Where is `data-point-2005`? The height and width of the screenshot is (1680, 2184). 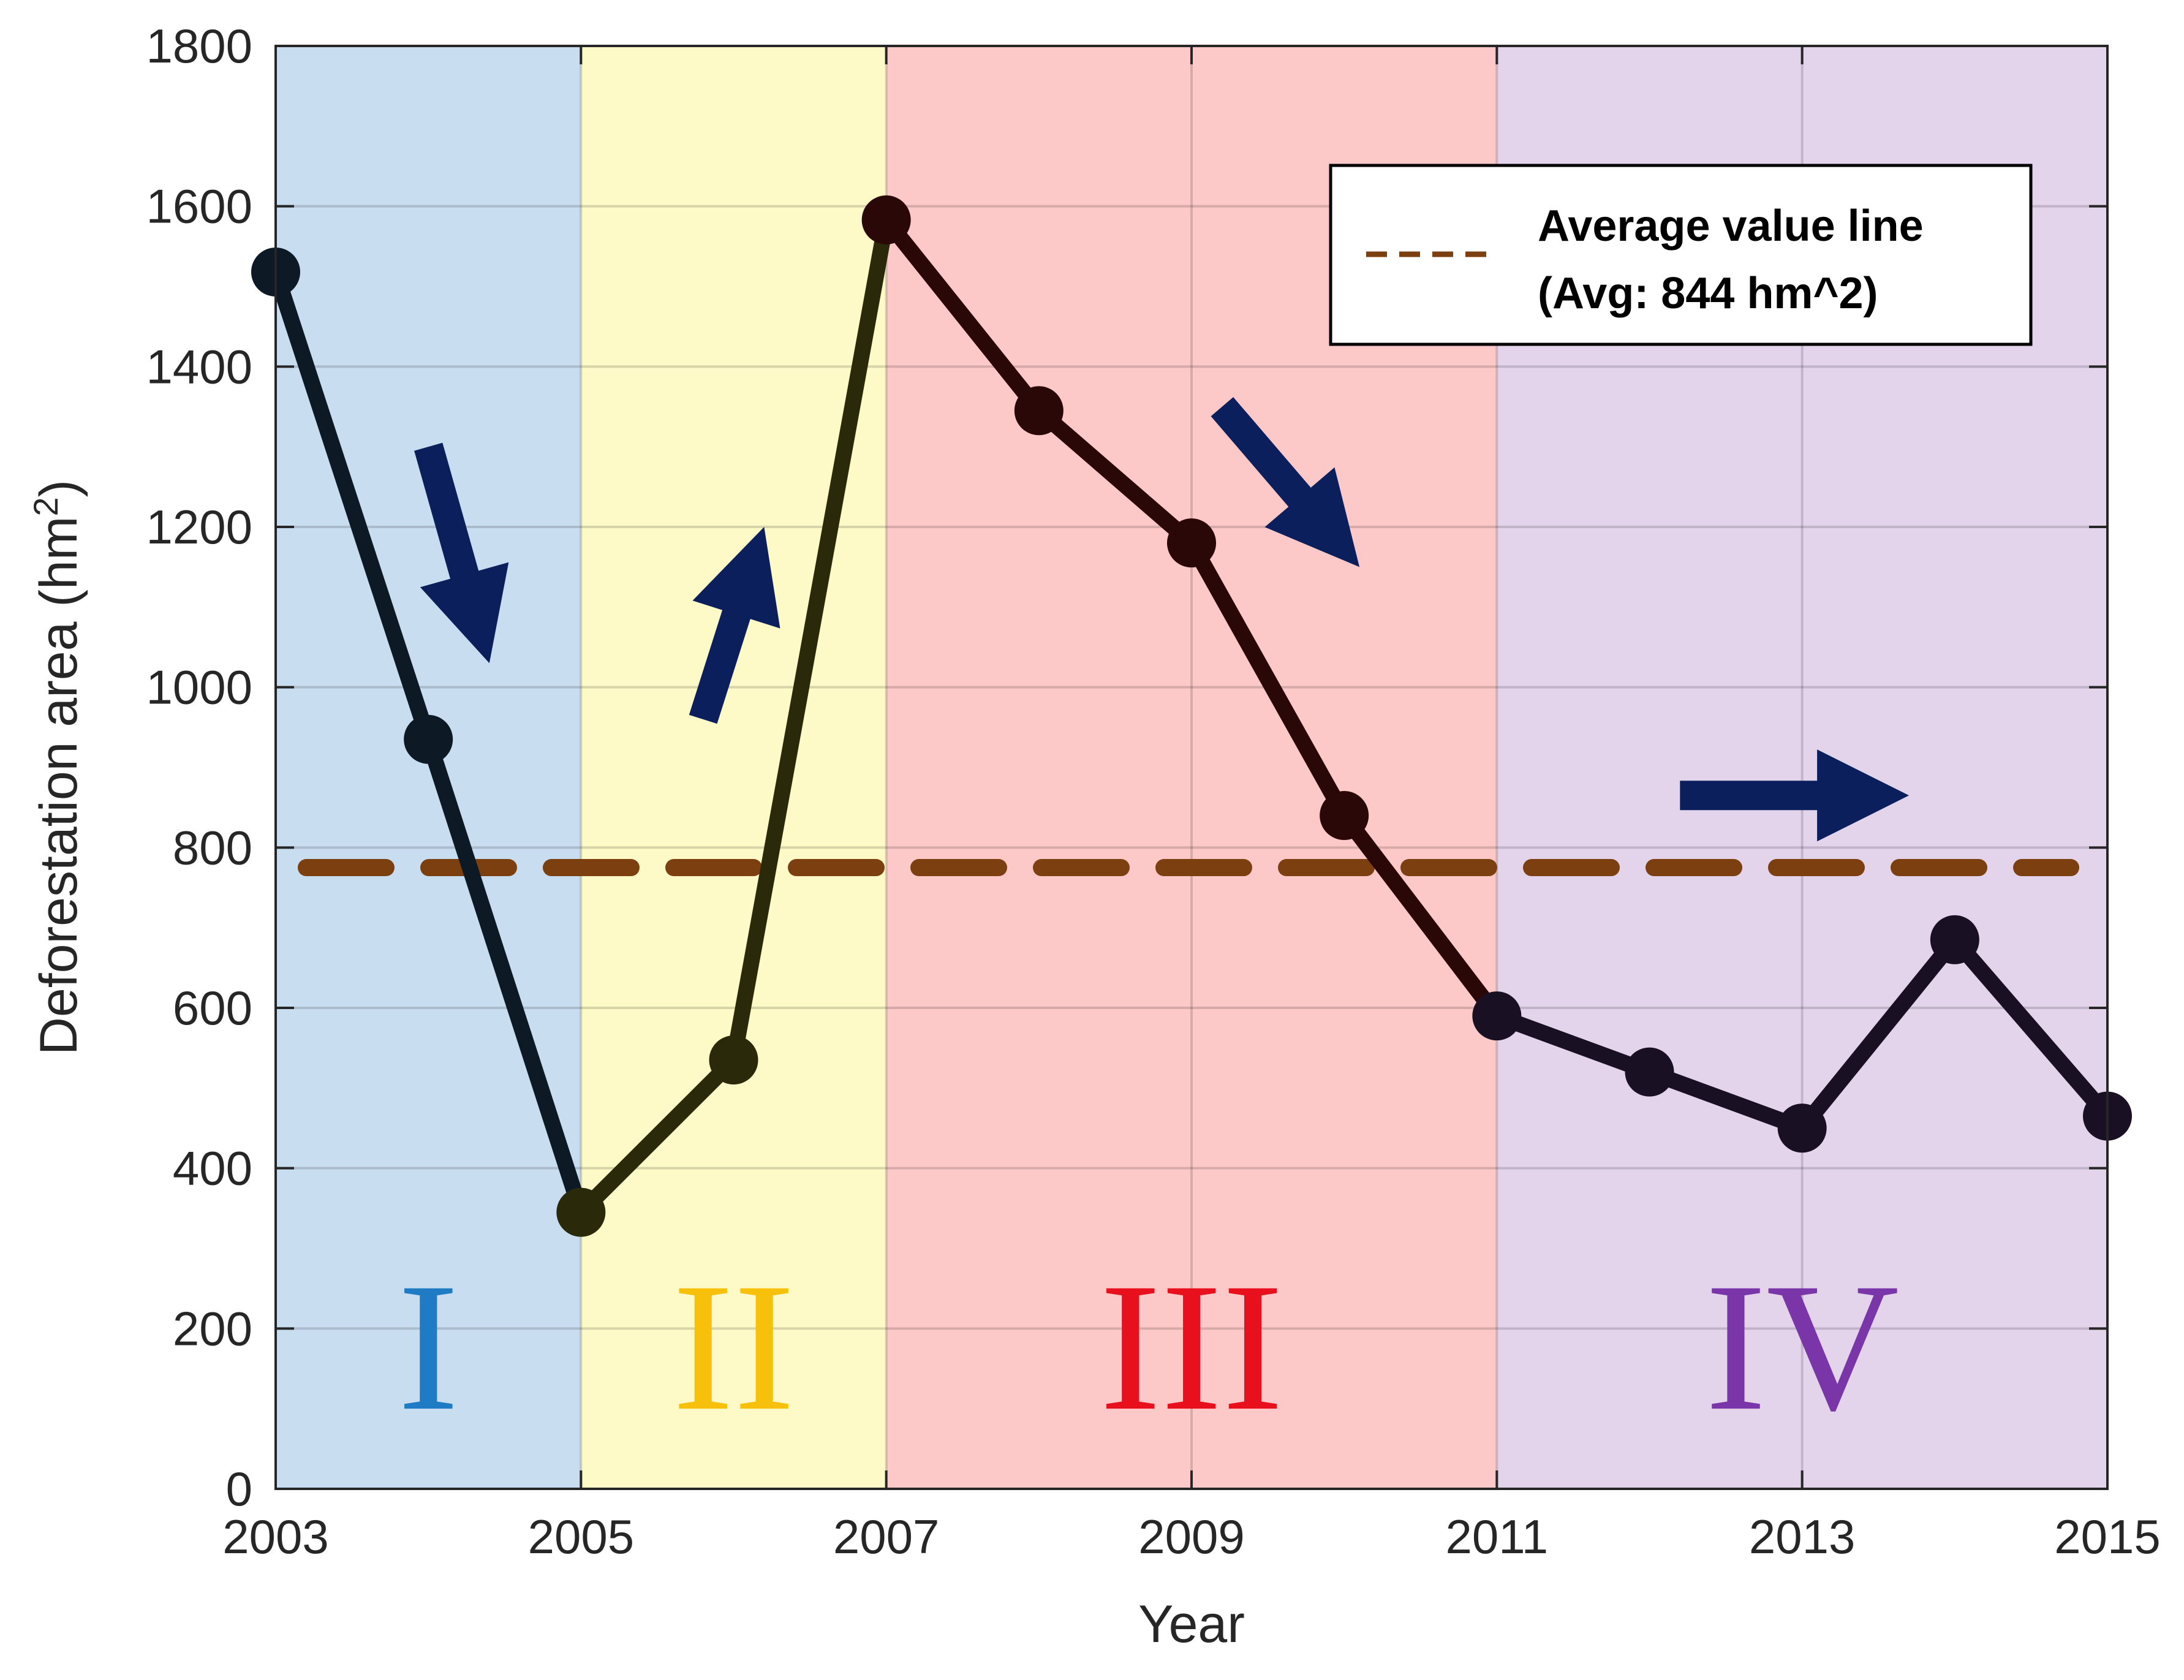 data-point-2005 is located at coordinates (581, 1212).